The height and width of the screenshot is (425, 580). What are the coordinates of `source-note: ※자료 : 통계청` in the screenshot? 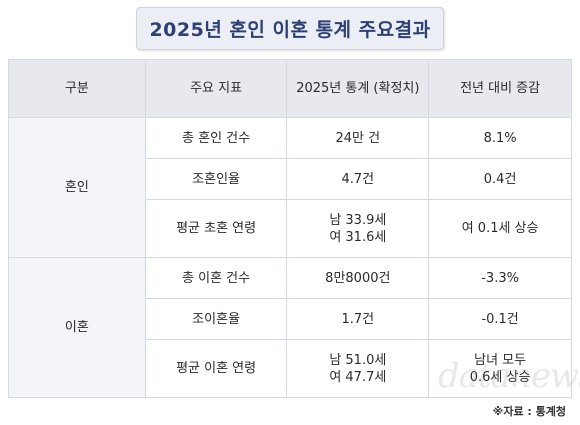 It's located at (529, 411).